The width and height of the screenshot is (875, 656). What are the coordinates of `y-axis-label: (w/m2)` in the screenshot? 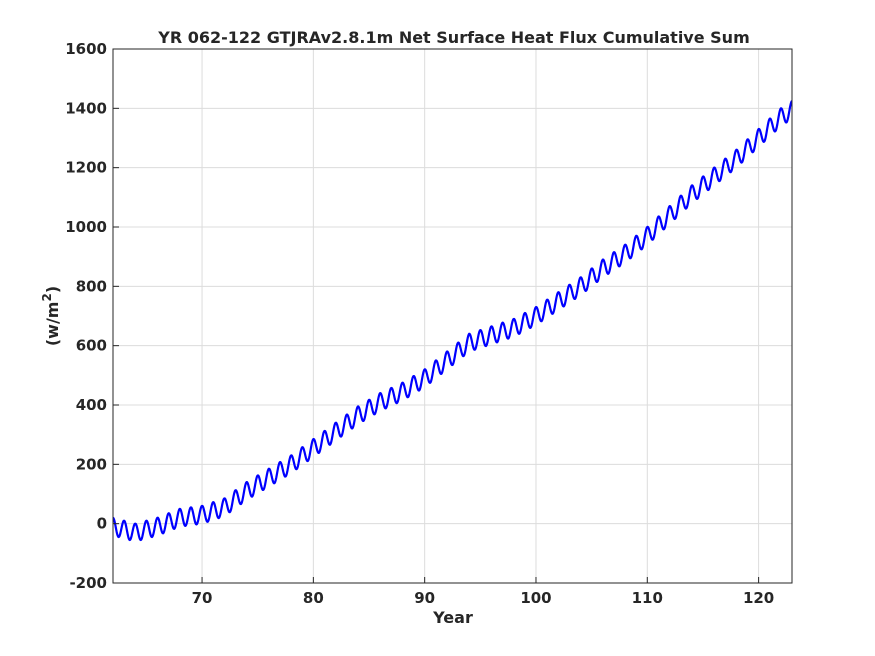 It's located at (51, 316).